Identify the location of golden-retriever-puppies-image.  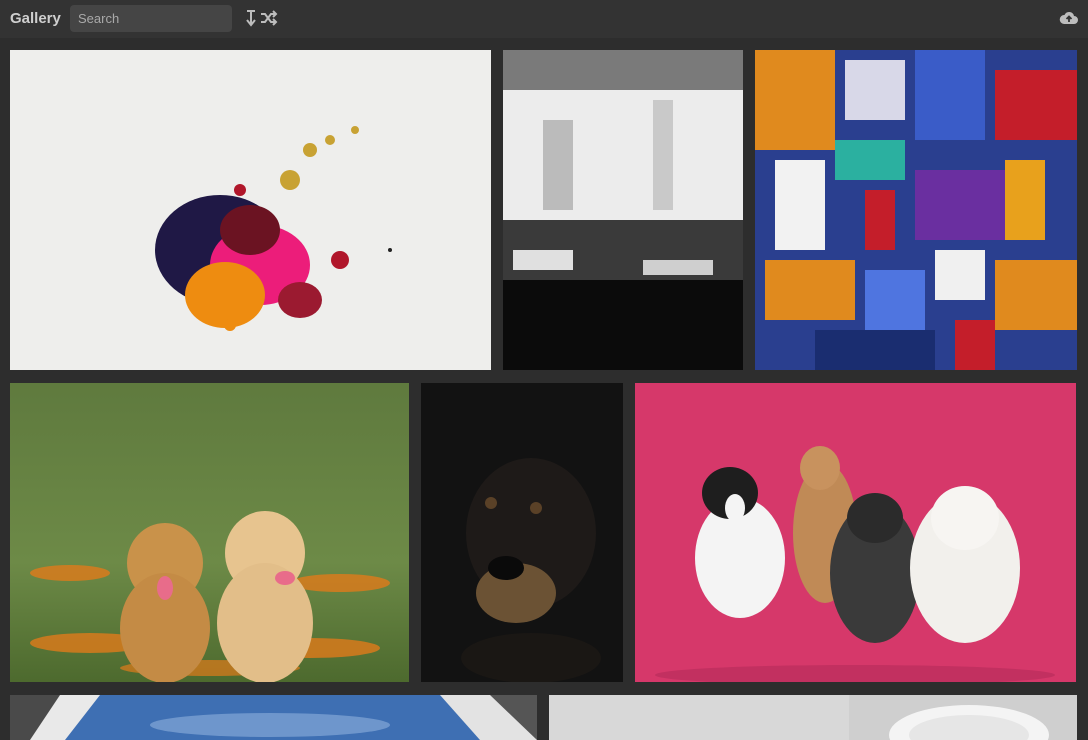
(209, 532).